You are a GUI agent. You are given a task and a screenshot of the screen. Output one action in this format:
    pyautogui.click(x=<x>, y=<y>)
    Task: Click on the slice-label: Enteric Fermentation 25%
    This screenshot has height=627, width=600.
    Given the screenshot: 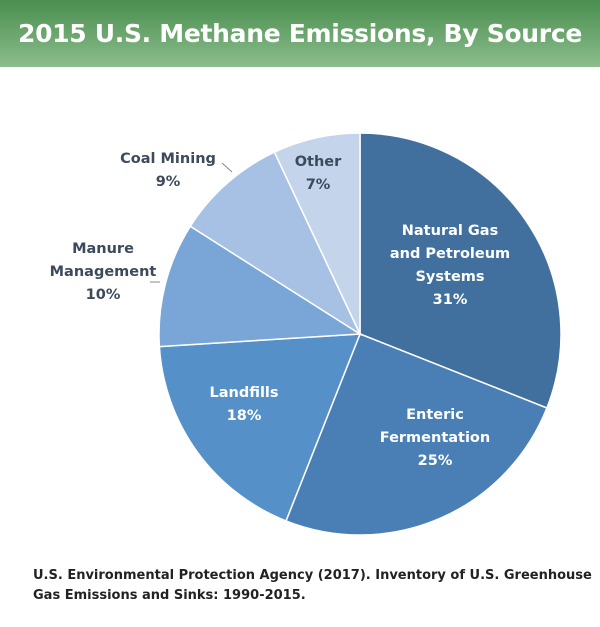 What is the action you would take?
    pyautogui.click(x=435, y=438)
    